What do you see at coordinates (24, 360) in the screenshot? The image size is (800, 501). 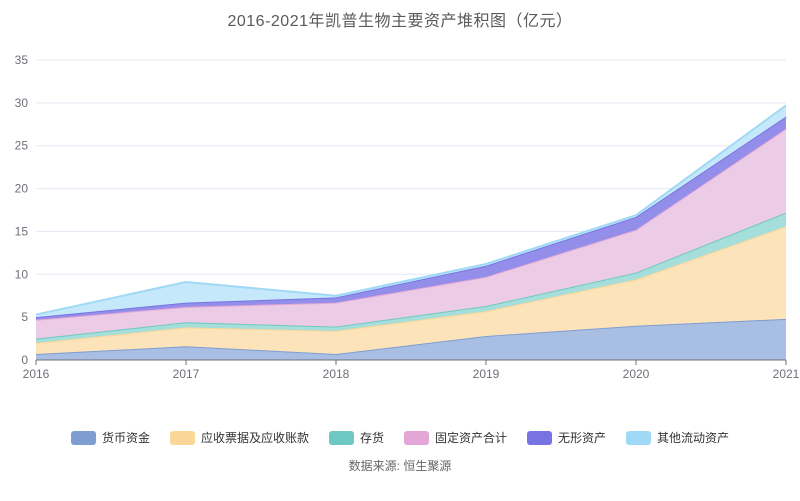 I see `svg-text: 0` at bounding box center [24, 360].